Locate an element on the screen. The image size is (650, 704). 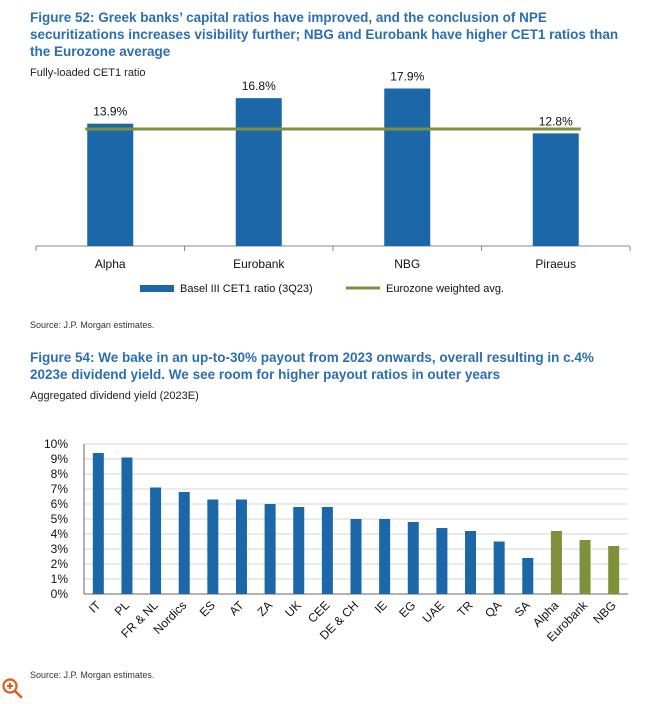
category-label: Eurobank is located at coordinates (259, 264).